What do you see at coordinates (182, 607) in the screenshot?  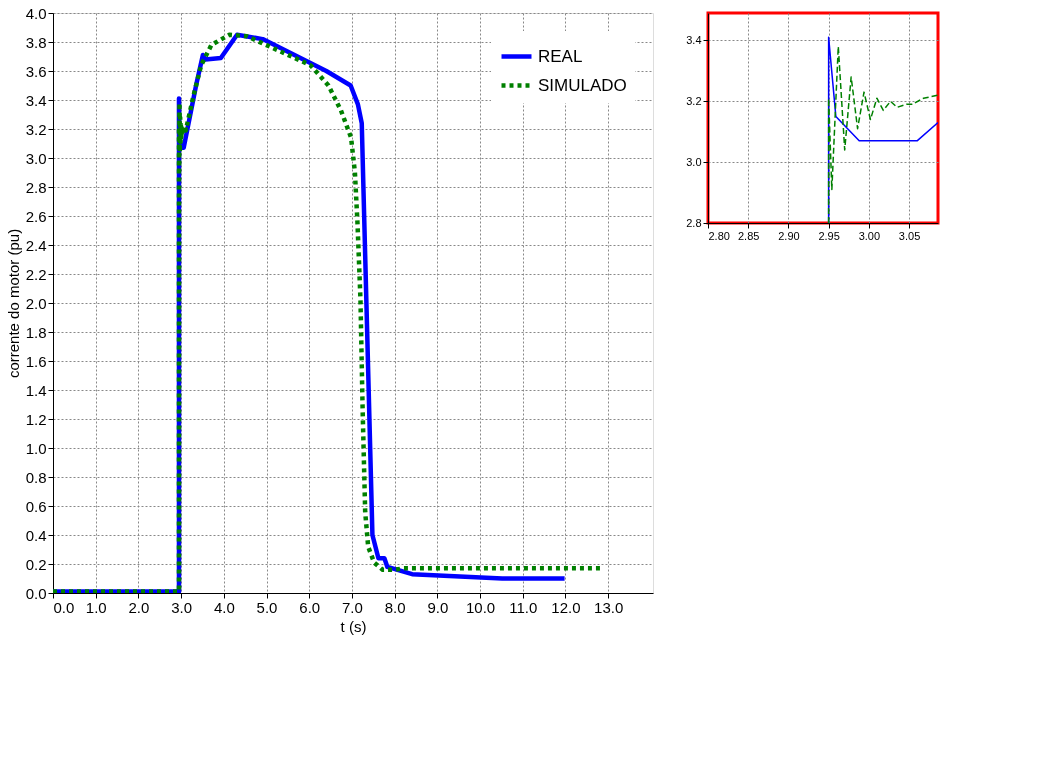 I see `x-tick-label: 3.0` at bounding box center [182, 607].